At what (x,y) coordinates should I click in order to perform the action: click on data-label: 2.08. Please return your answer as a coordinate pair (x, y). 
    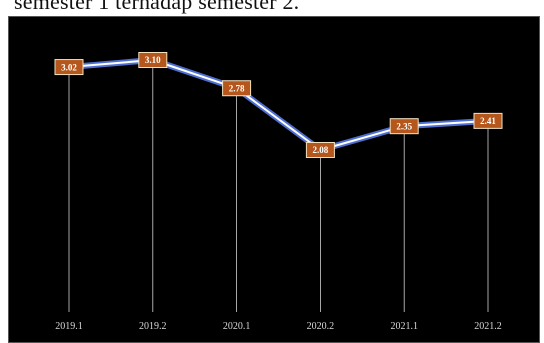
    Looking at the image, I should click on (320, 150).